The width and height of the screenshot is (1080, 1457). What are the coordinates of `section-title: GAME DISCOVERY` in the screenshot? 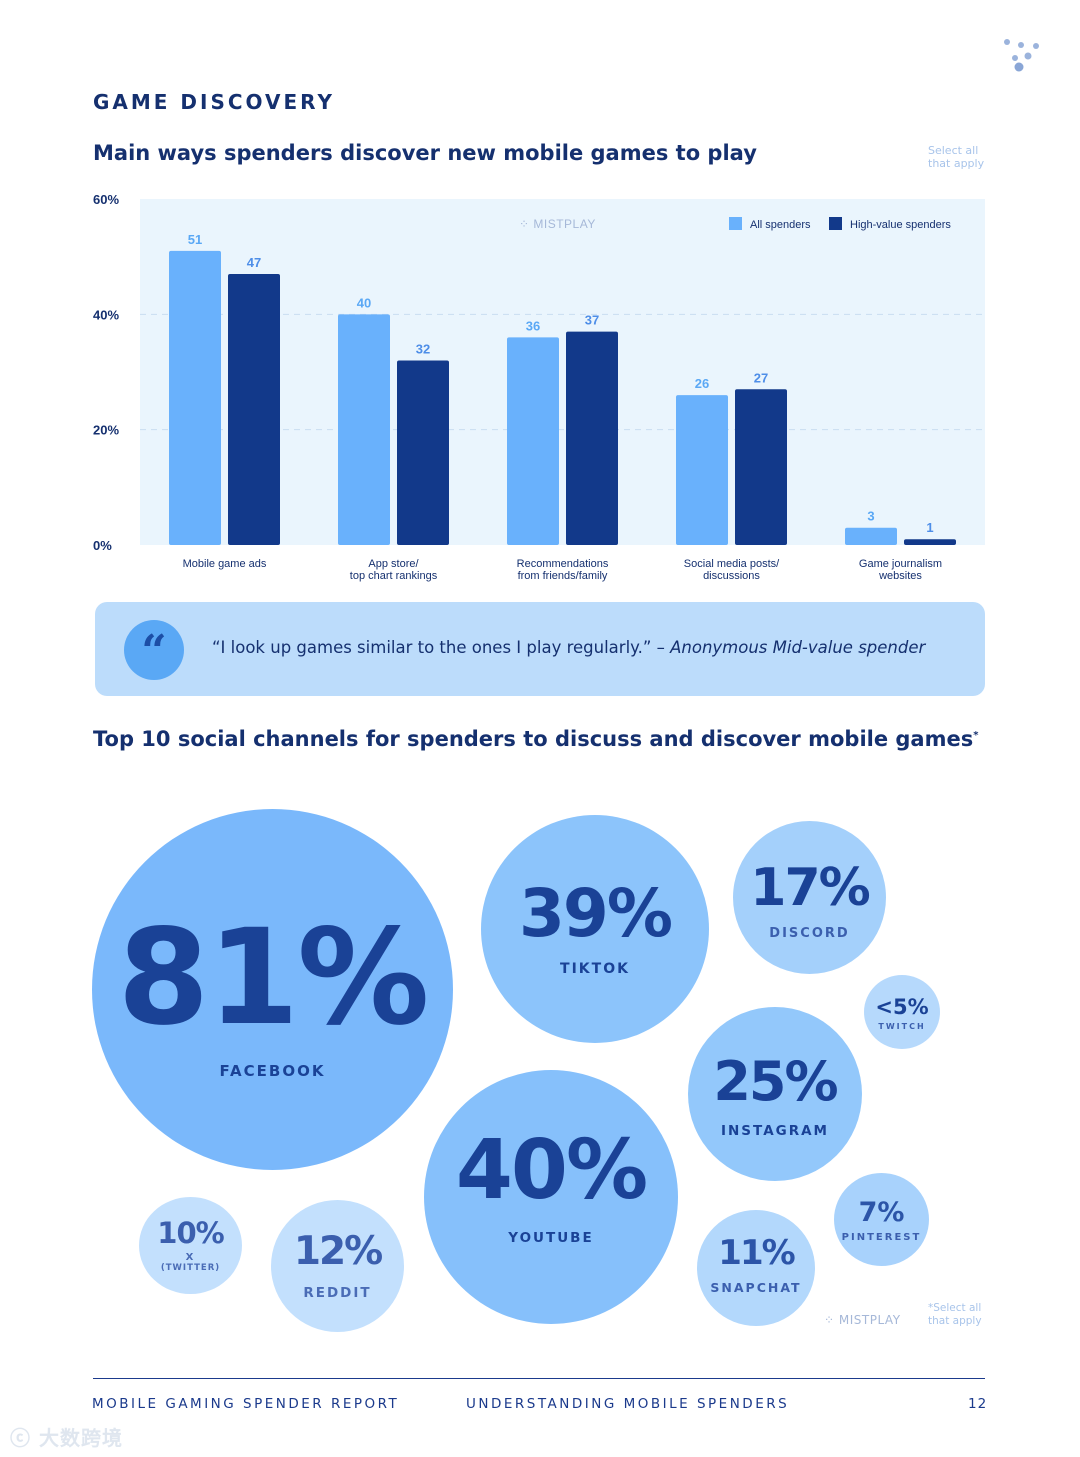 It's located at (214, 102).